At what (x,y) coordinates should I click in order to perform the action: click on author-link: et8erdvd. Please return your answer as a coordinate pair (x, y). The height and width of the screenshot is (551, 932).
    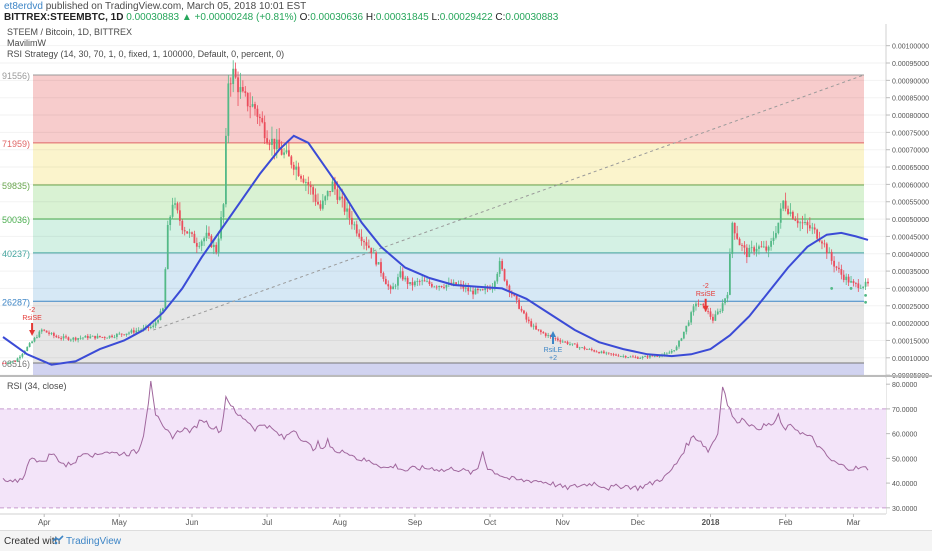
    Looking at the image, I should click on (23, 6).